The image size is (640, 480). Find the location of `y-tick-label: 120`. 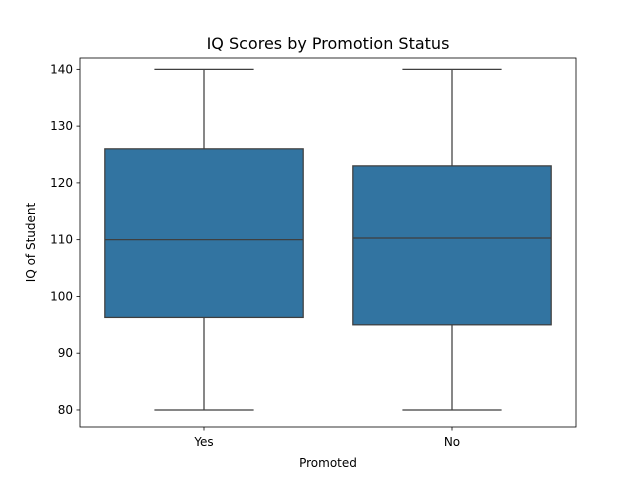

y-tick-label: 120 is located at coordinates (61, 183).